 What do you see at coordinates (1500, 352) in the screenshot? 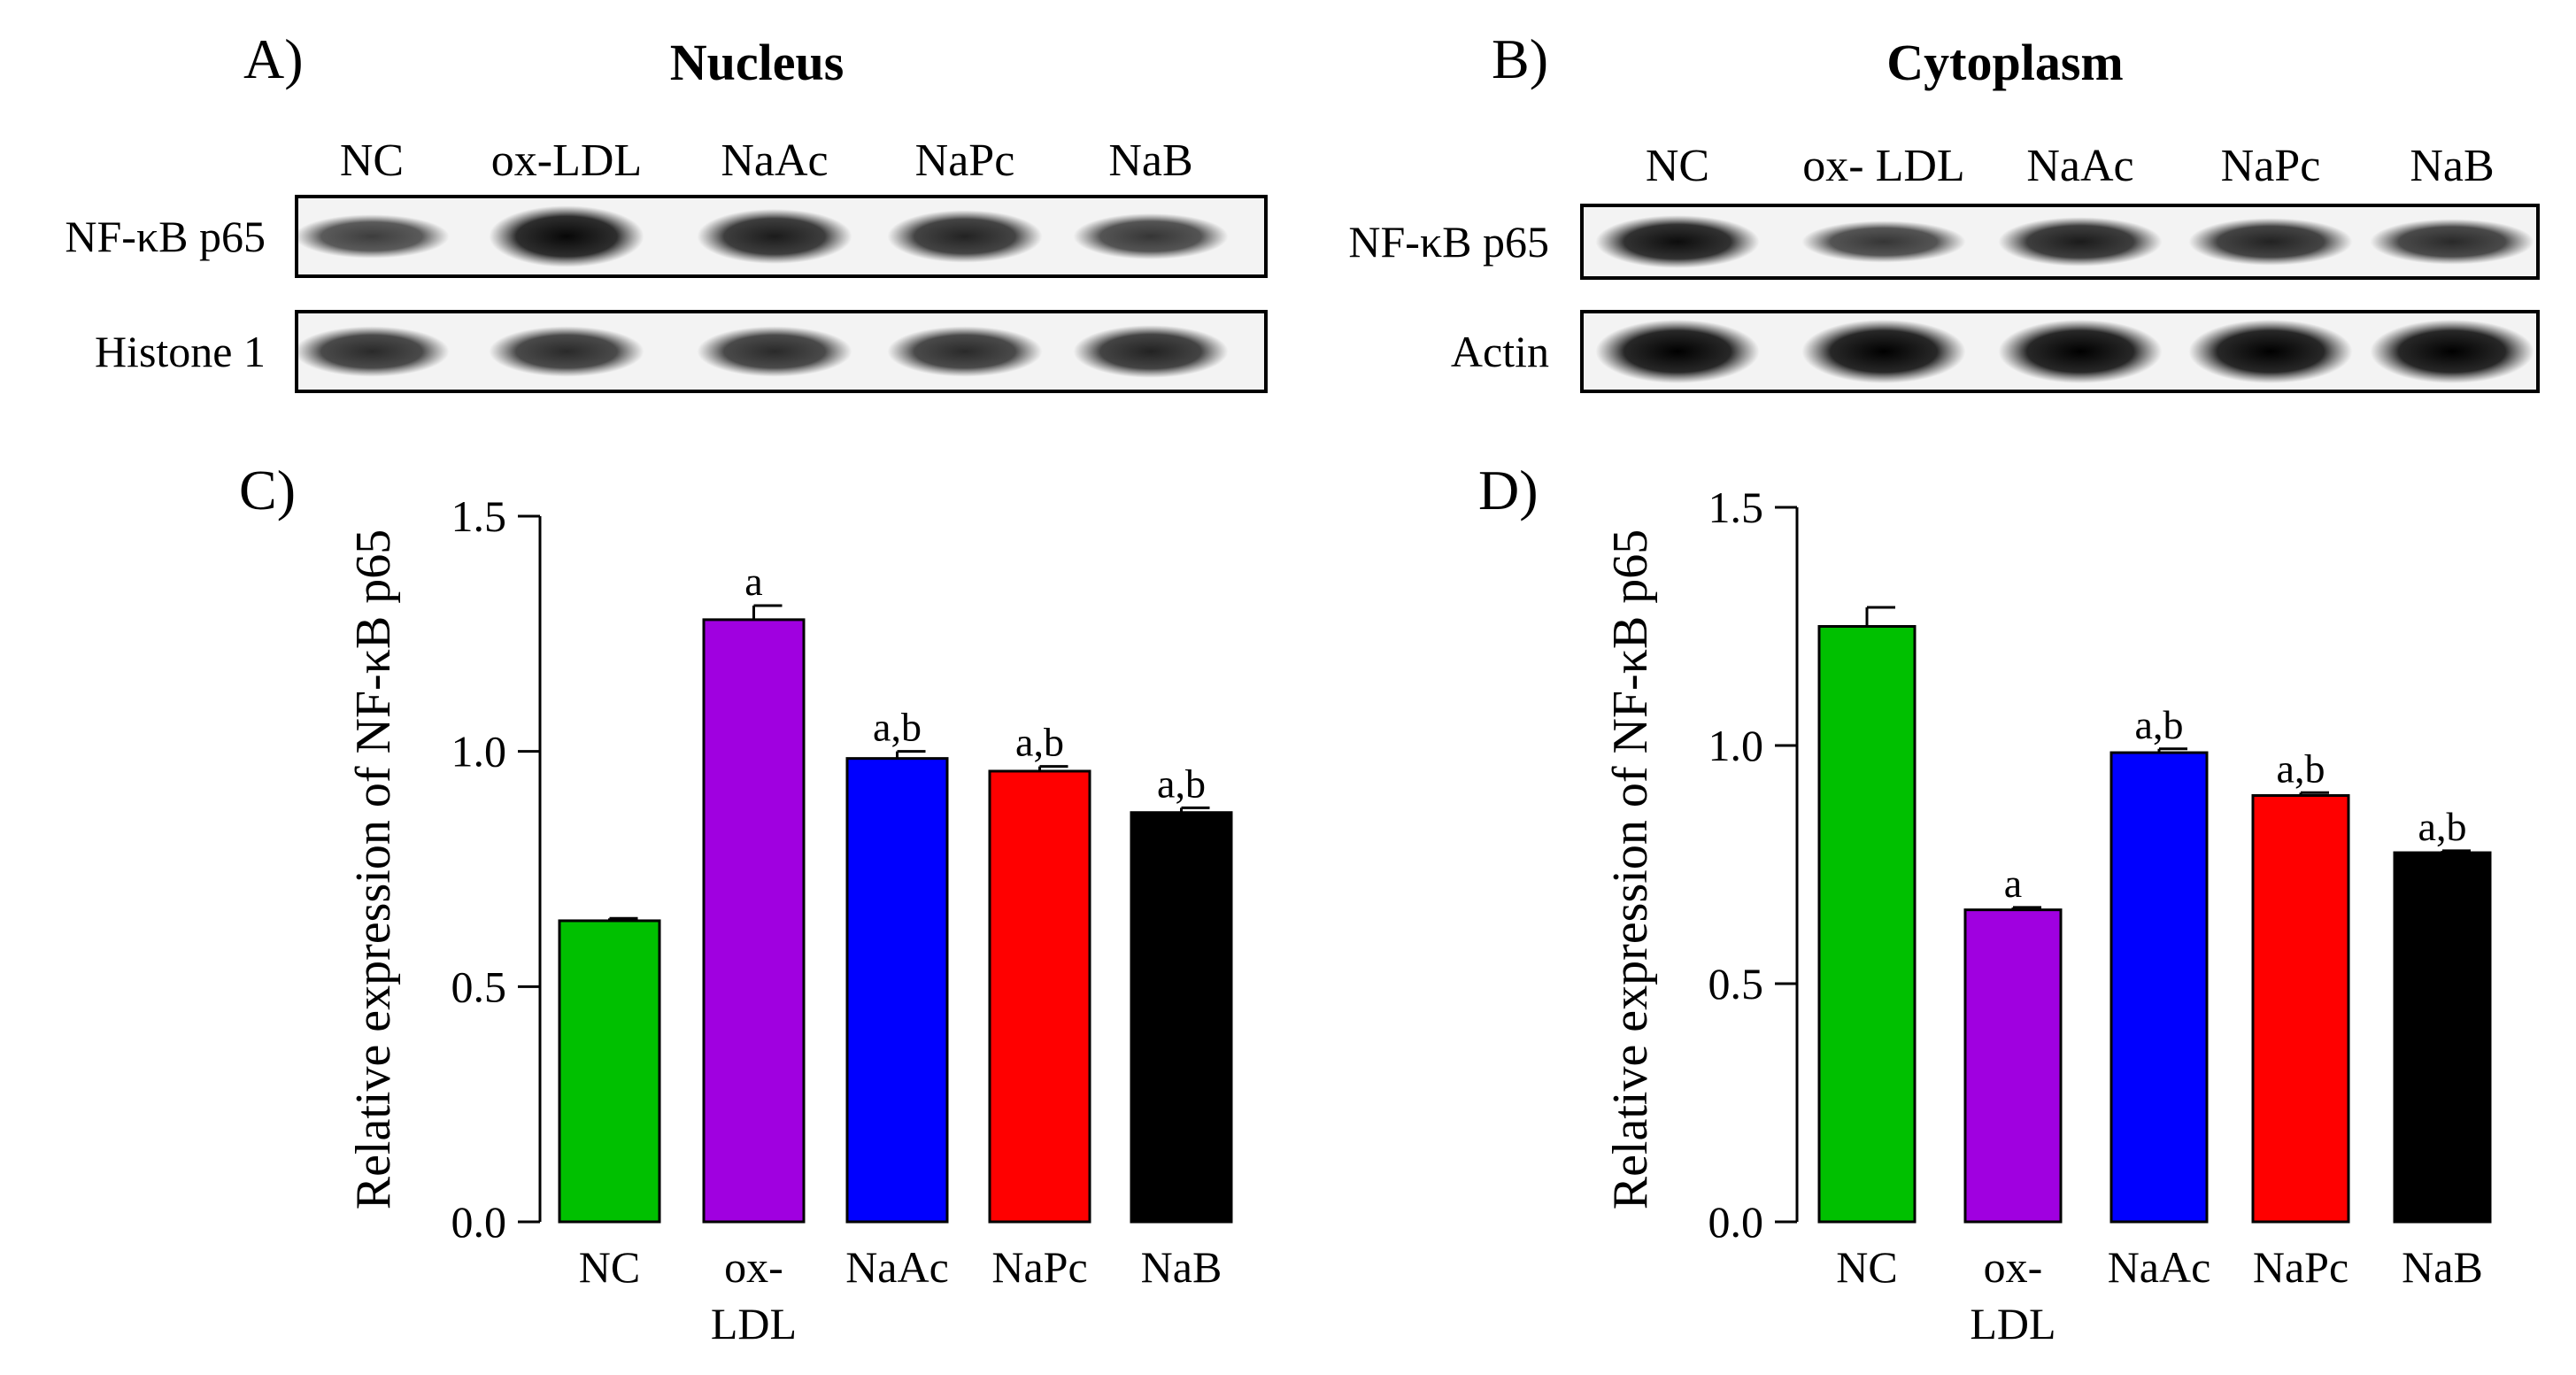
I see `blot-row-label: Actin` at bounding box center [1500, 352].